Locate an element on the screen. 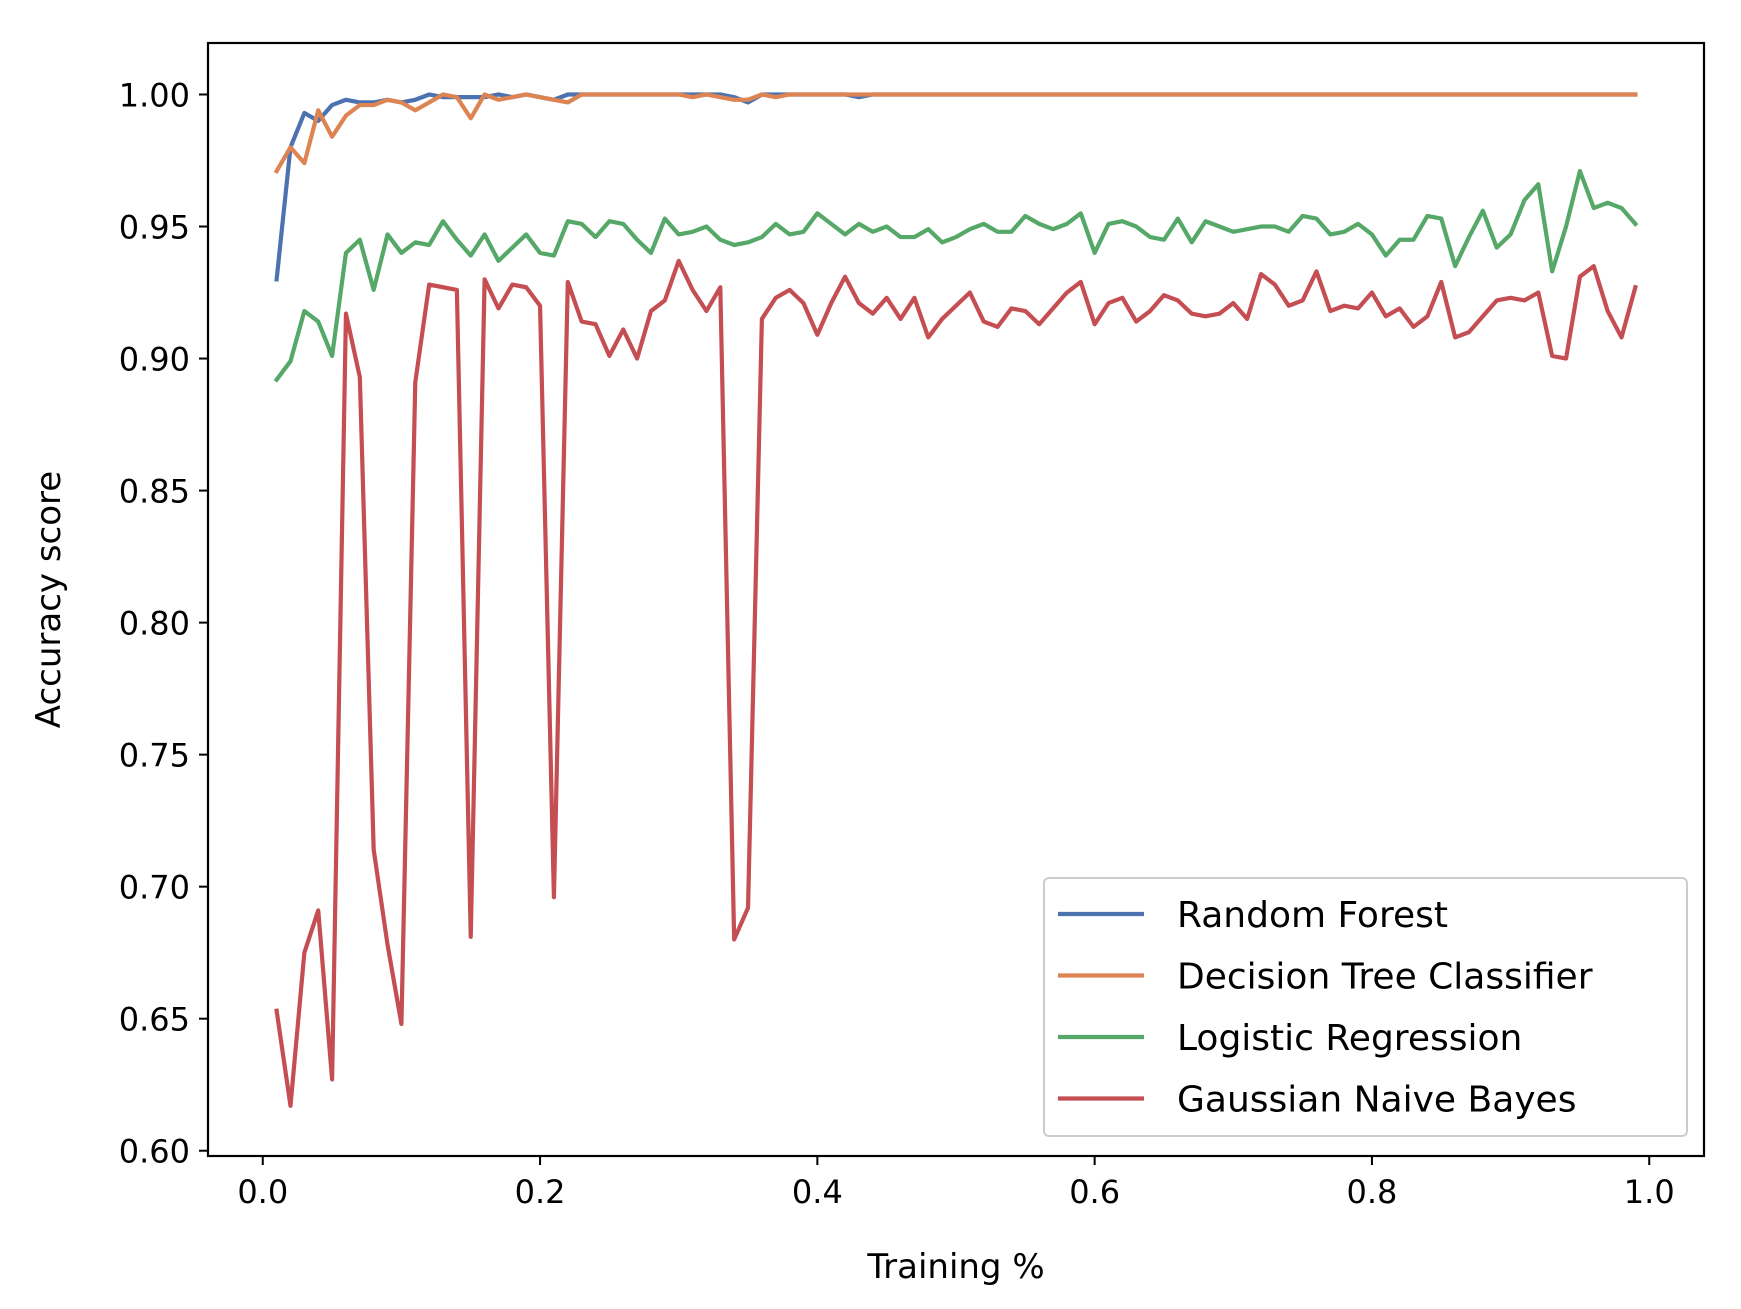 This screenshot has height=1309, width=1741. y-tick-label: 0.80 is located at coordinates (154, 624).